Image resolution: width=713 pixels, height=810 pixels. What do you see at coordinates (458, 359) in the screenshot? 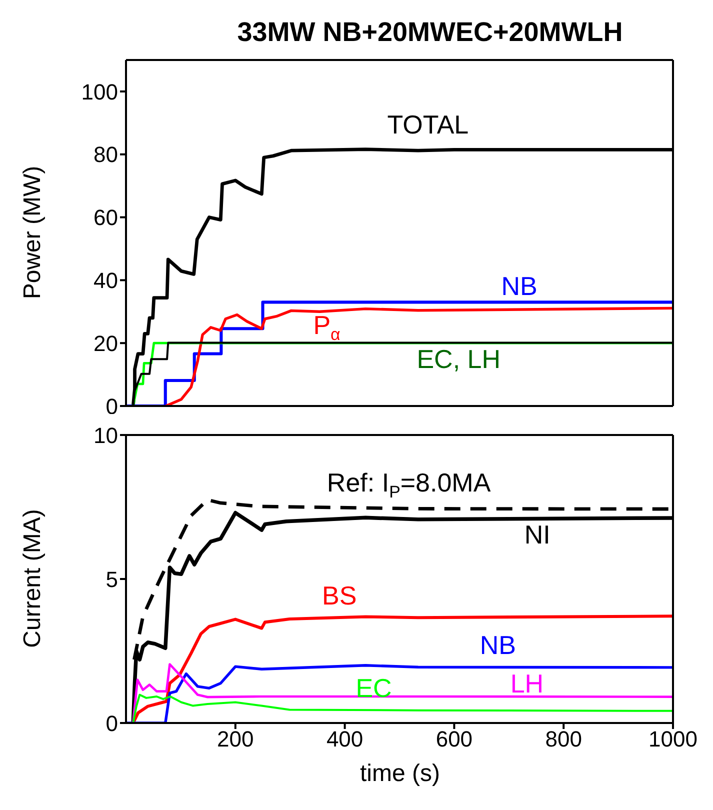
I see `annotation: EC, LH` at bounding box center [458, 359].